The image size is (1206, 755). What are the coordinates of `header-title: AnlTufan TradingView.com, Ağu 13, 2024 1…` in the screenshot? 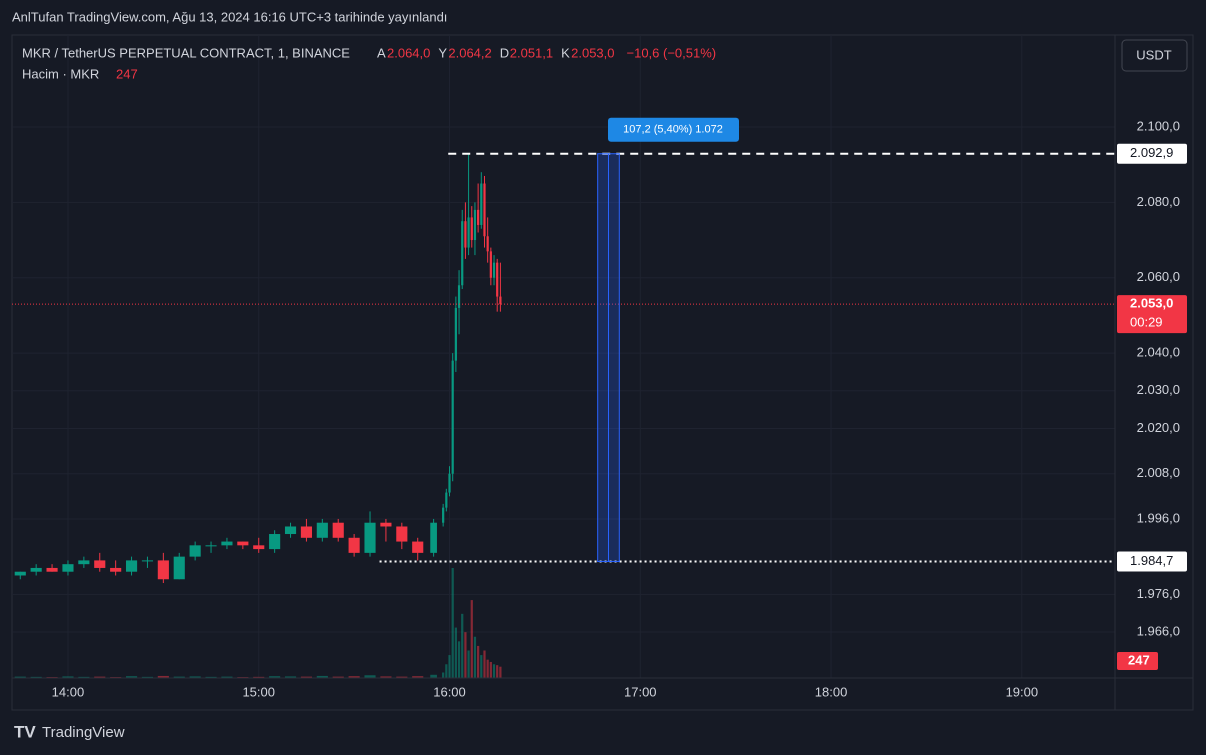 It's located at (229, 16).